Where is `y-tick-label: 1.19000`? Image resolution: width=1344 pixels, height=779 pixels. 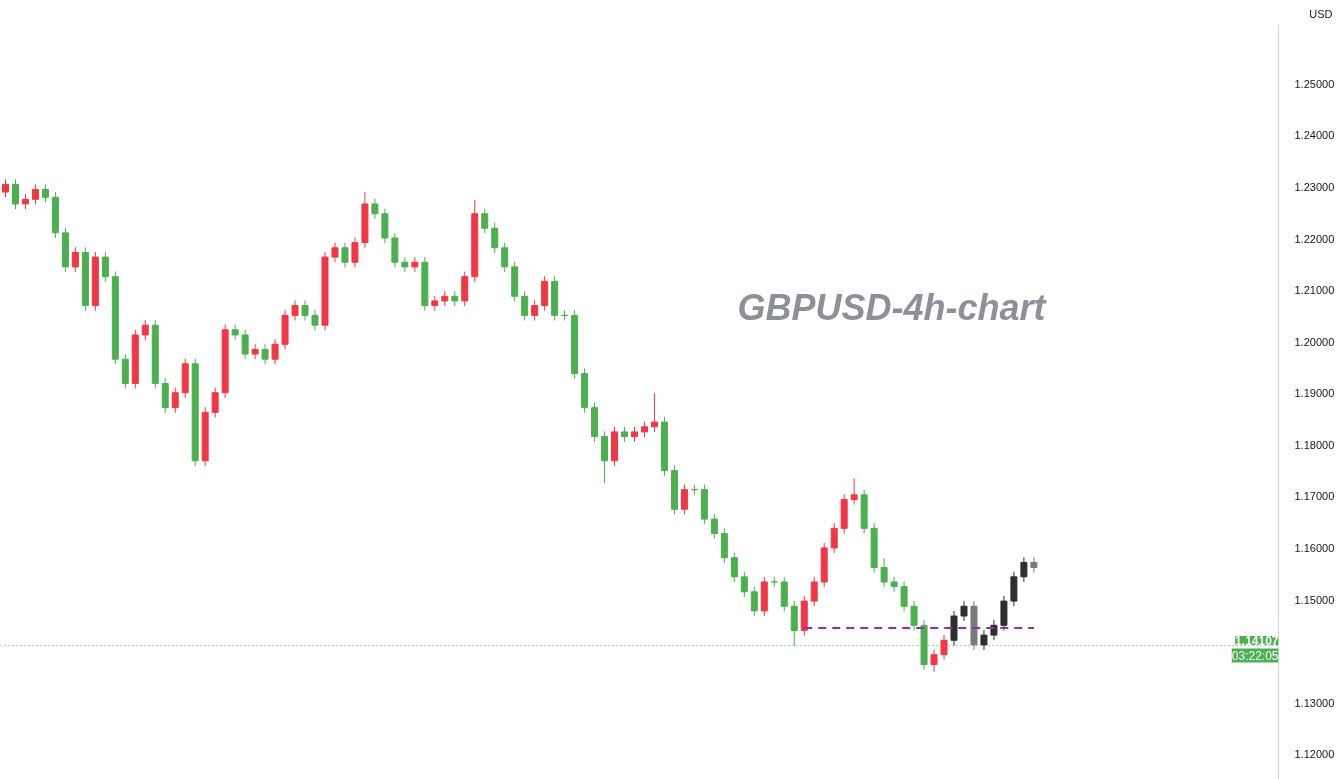
y-tick-label: 1.19000 is located at coordinates (1314, 393).